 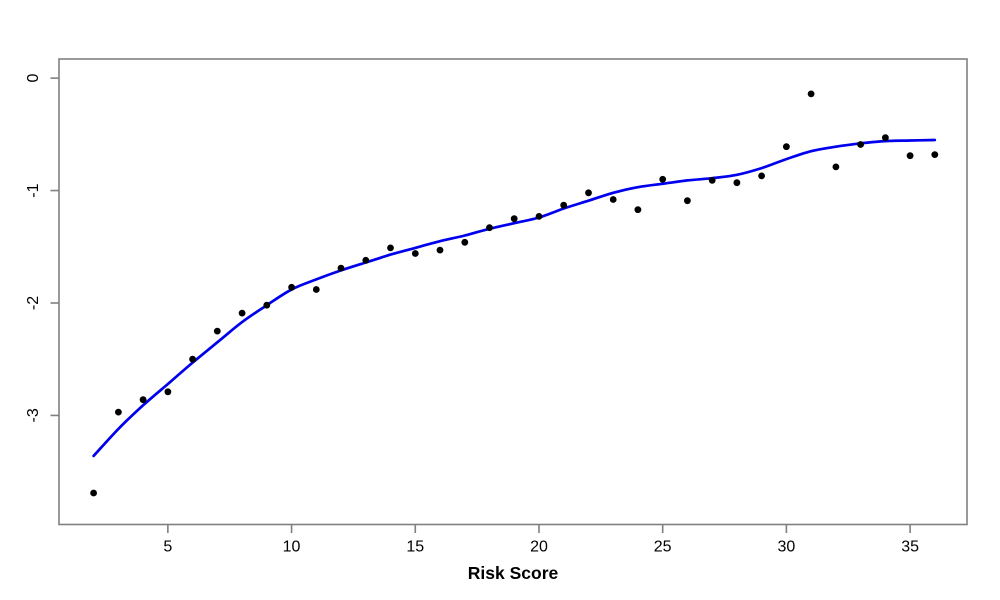 What do you see at coordinates (539, 547) in the screenshot?
I see `x-tick-label: 20` at bounding box center [539, 547].